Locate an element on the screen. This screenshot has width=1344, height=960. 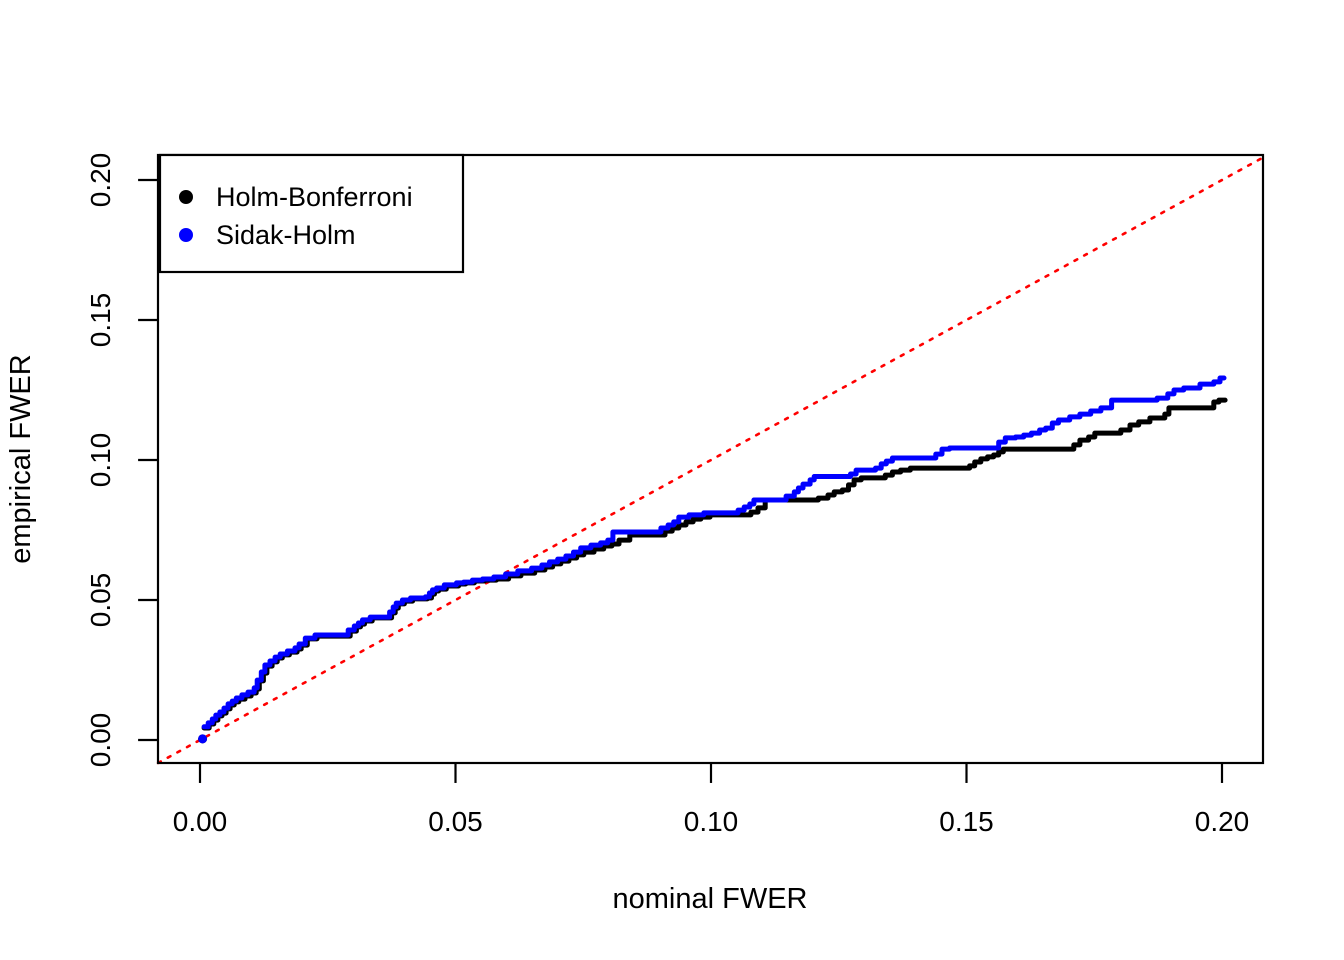
x-tick-label: 0.05 is located at coordinates (455, 821).